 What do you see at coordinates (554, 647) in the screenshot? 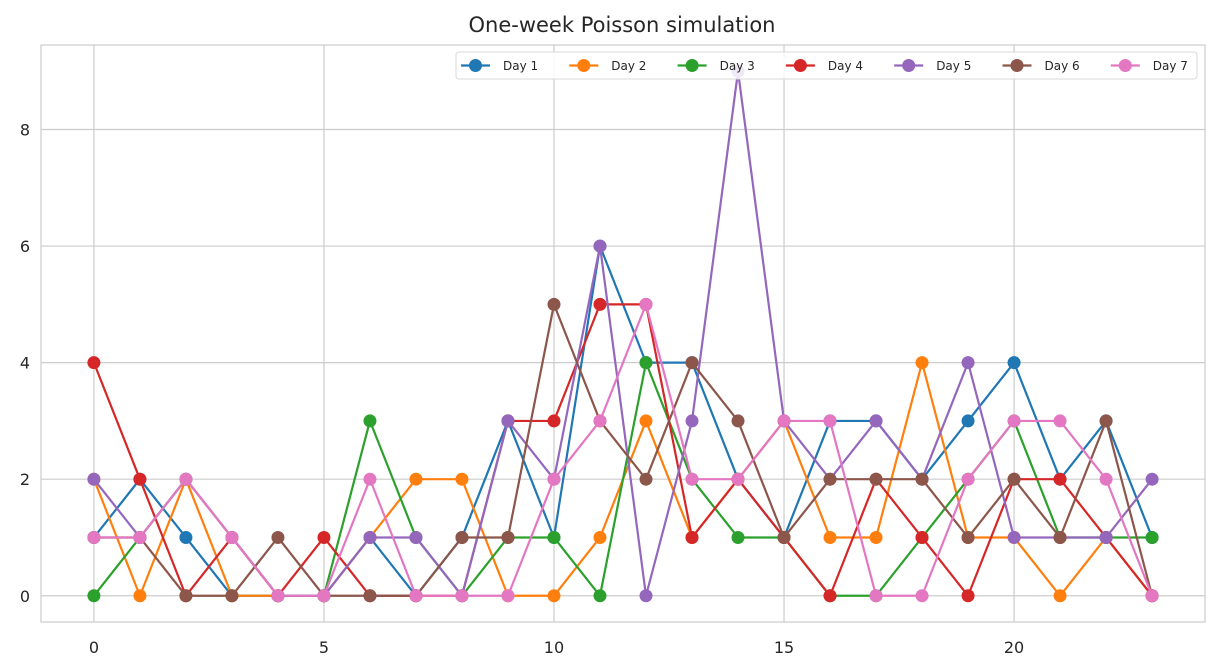
I see `x-tick-label: 10` at bounding box center [554, 647].